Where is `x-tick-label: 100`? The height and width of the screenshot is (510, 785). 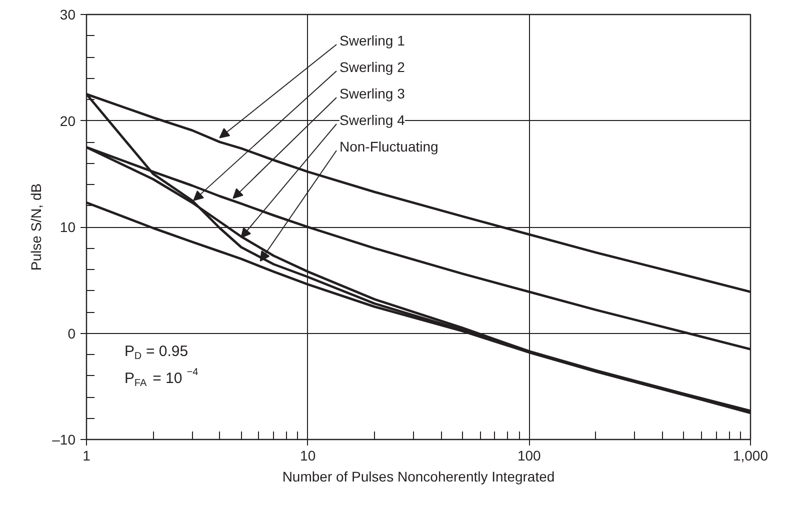
x-tick-label: 100 is located at coordinates (529, 456).